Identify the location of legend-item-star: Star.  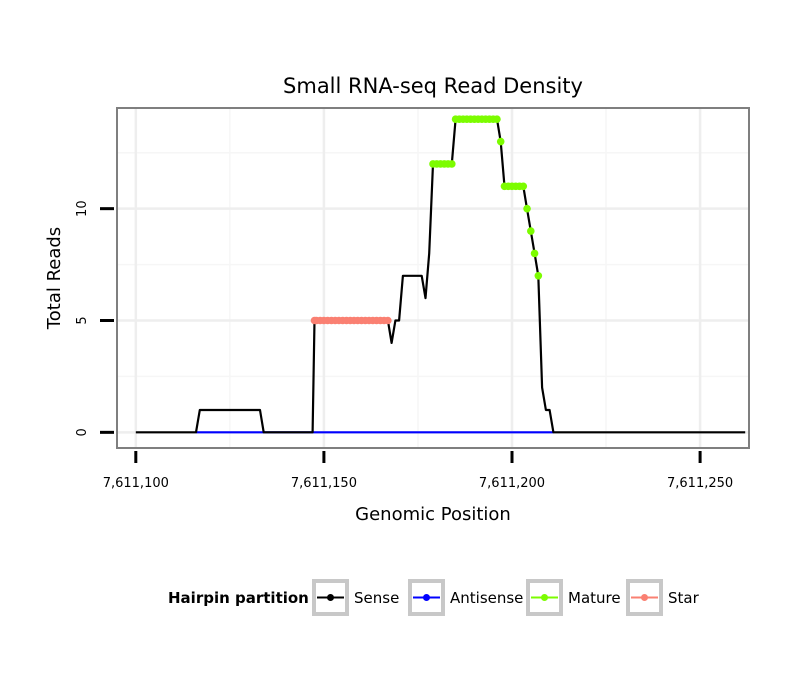
(663, 597).